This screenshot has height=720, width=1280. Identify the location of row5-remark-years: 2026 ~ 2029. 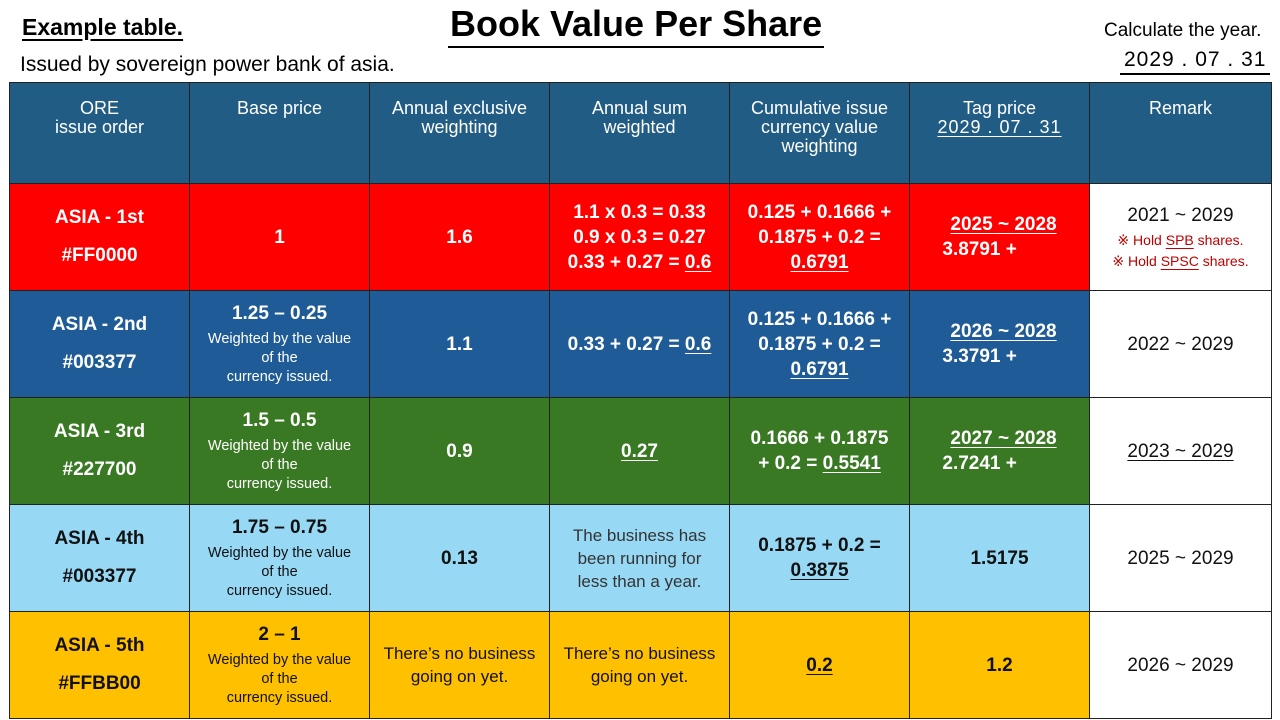
(1180, 665).